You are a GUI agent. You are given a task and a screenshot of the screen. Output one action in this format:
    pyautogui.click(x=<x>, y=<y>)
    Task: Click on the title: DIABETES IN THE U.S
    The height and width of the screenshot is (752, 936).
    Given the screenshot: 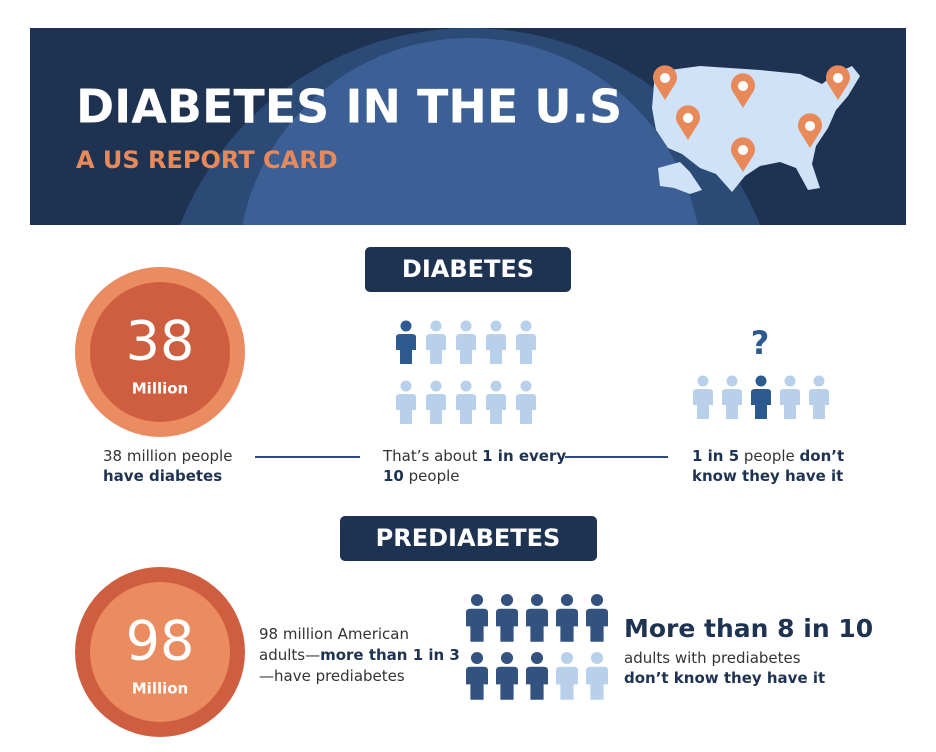 What is the action you would take?
    pyautogui.click(x=349, y=107)
    